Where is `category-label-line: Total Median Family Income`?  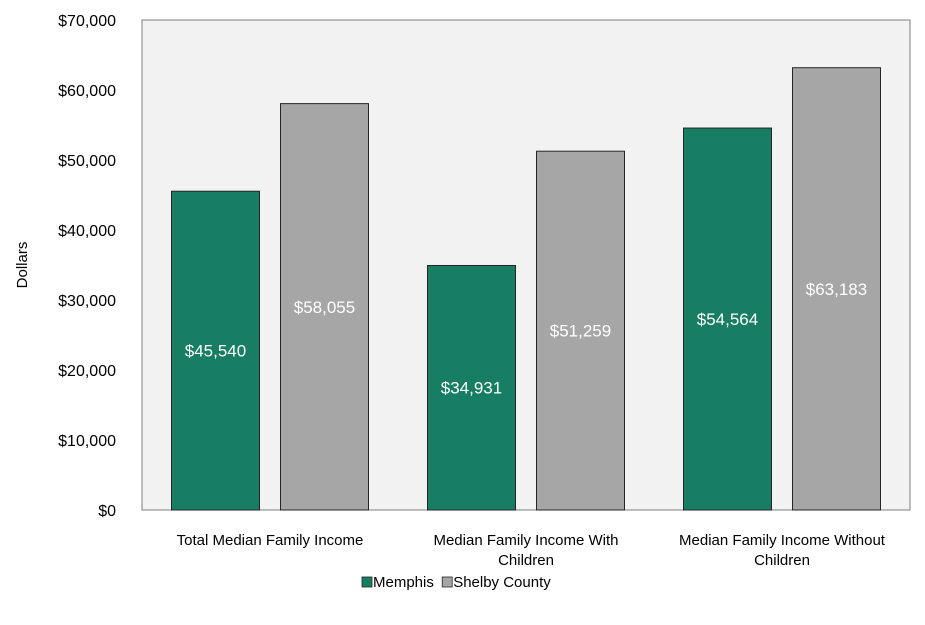
category-label-line: Total Median Family Income is located at coordinates (270, 540).